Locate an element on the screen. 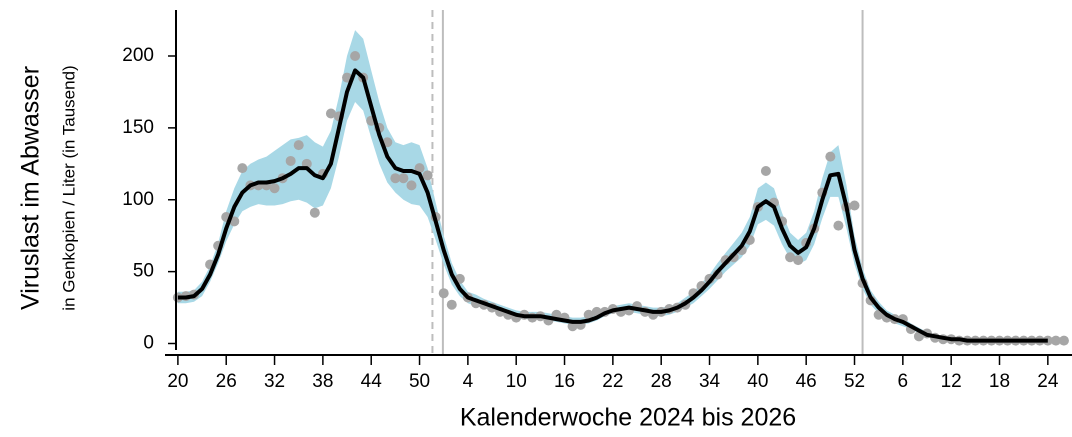 Image resolution: width=1072 pixels, height=437 pixels. x-tick-label: 6 is located at coordinates (903, 381).